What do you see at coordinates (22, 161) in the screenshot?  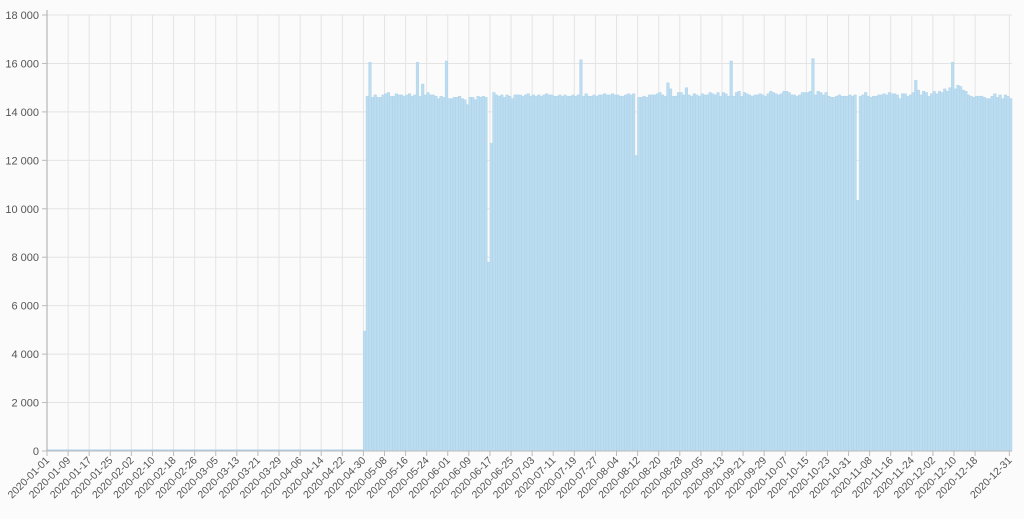 I see `y-tick-label: 12 000` at bounding box center [22, 161].